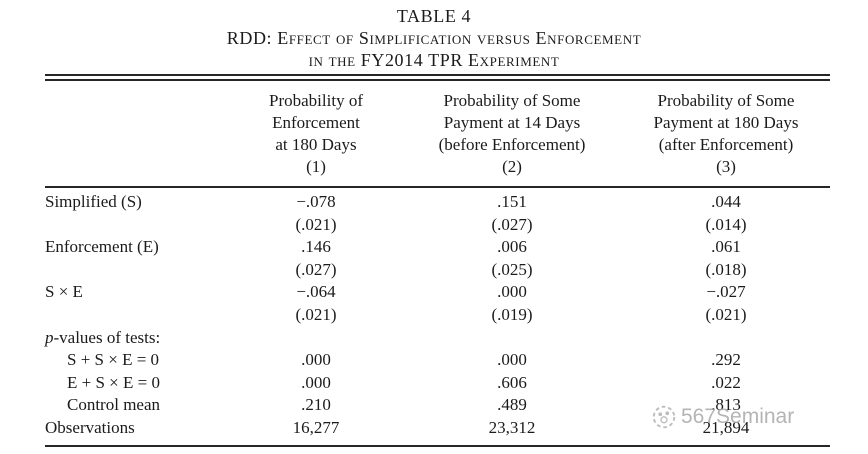  I want to click on cell-value: .813, so click(726, 405).